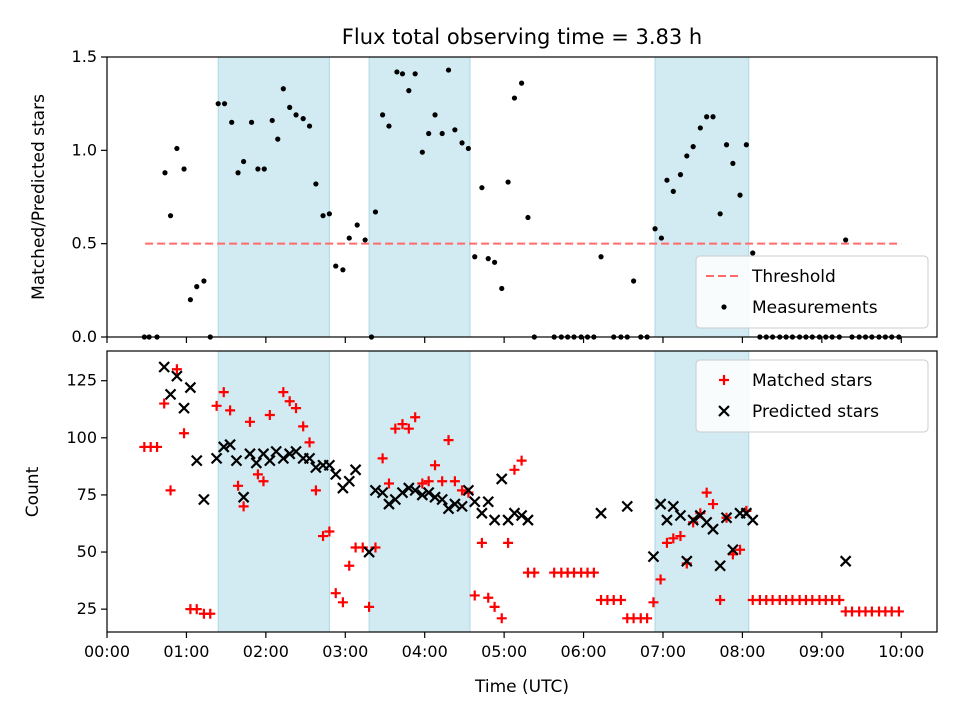  Describe the element at coordinates (815, 412) in the screenshot. I see `legend-label: Predicted stars` at that location.